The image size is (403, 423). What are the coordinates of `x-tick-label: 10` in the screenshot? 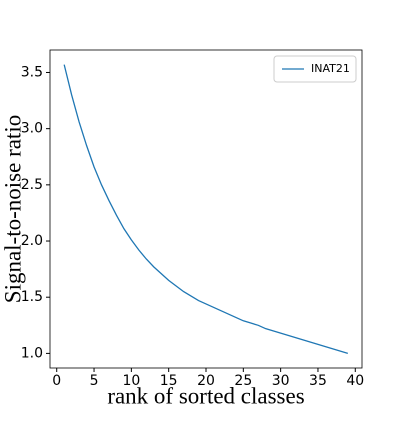 It's located at (131, 381).